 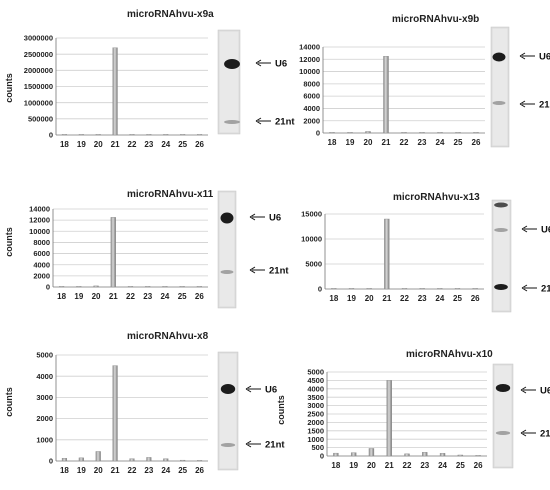 I want to click on x-tick-label: 23, so click(x=148, y=470).